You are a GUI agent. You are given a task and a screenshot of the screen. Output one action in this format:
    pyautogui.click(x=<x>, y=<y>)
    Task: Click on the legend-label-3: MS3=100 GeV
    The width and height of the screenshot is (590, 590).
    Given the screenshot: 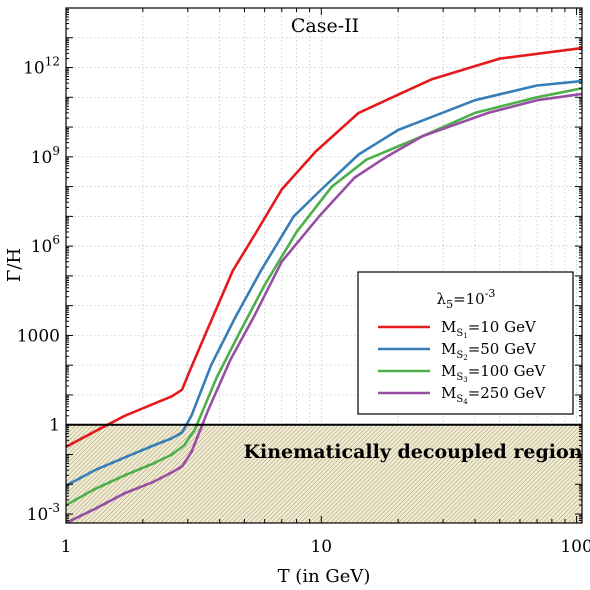 What is the action you would take?
    pyautogui.click(x=494, y=373)
    